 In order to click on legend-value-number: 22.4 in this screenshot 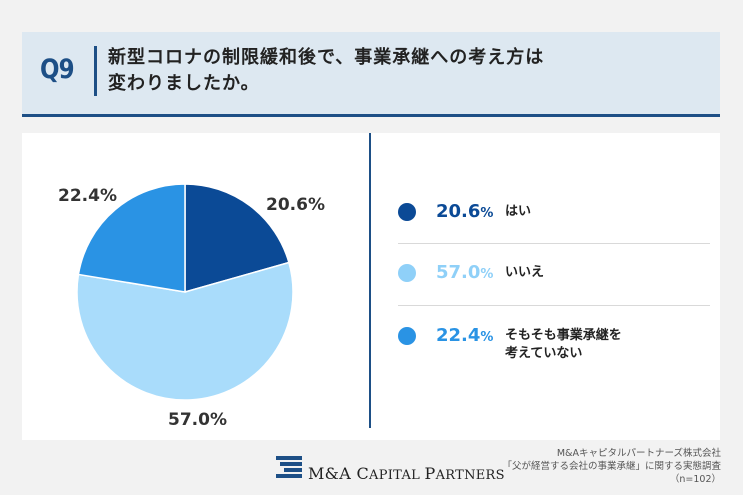, I will do `click(458, 335)`.